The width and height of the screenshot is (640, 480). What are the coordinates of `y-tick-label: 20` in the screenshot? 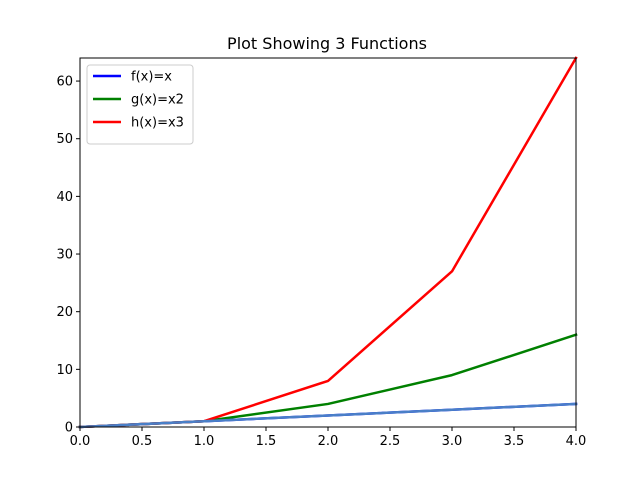 It's located at (64, 312).